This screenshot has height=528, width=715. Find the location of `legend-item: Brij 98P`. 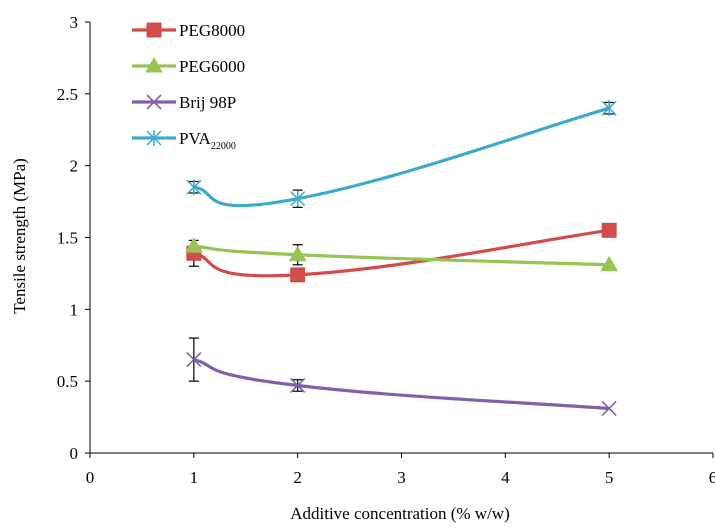

legend-item: Brij 98P is located at coordinates (184, 102).